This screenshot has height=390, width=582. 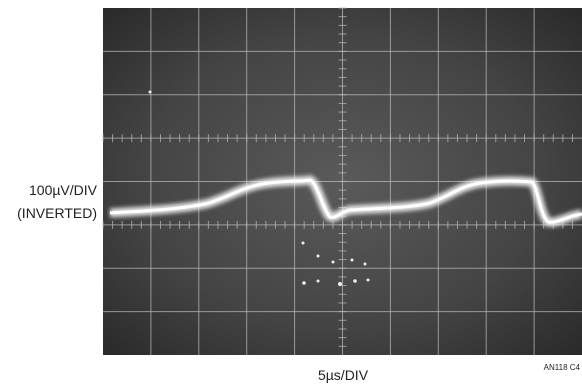 What do you see at coordinates (562, 367) in the screenshot?
I see `figure-id: AN118 C4` at bounding box center [562, 367].